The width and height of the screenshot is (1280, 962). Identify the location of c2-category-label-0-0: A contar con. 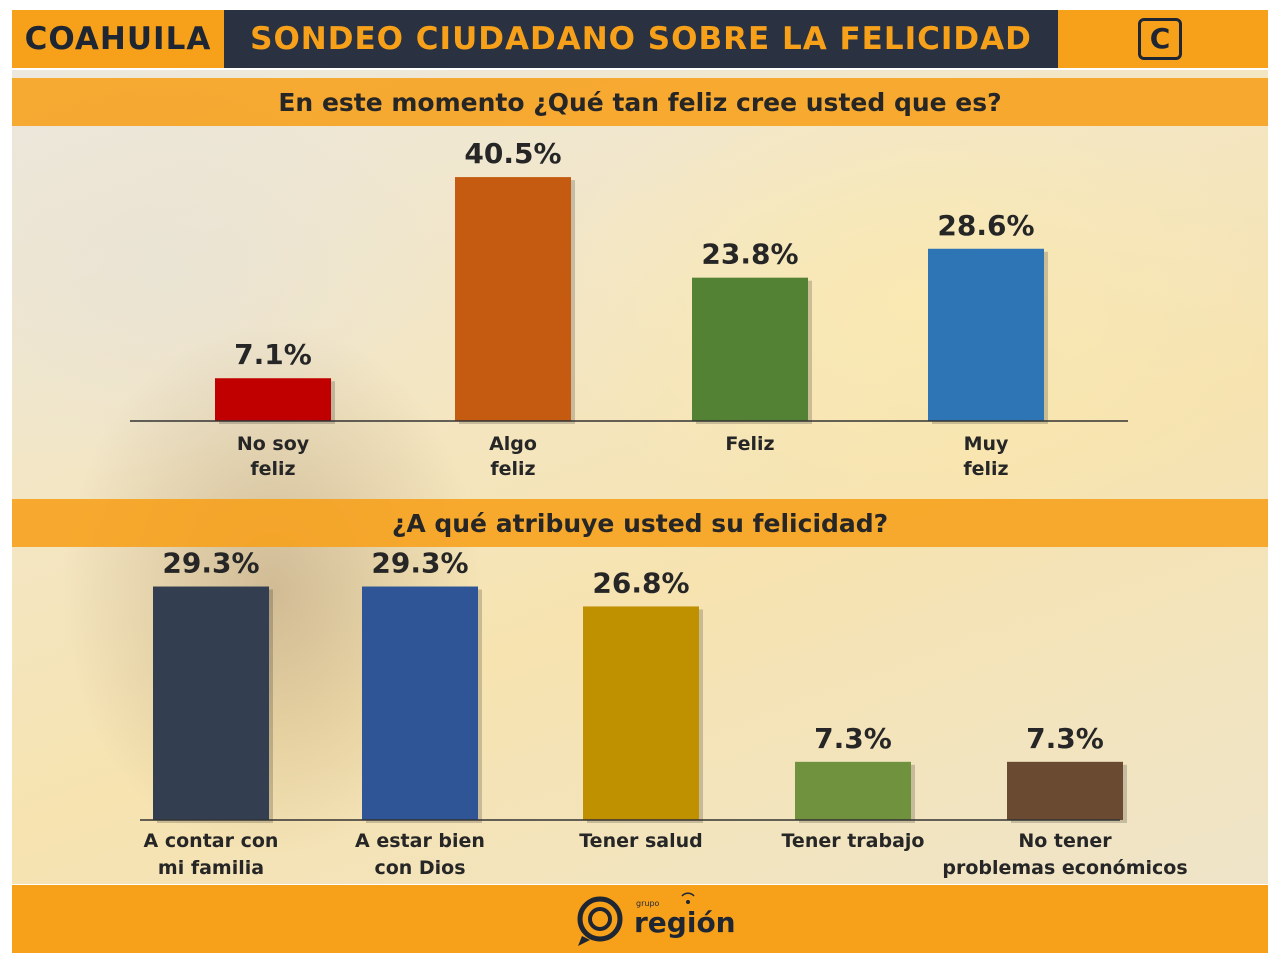
(211, 841).